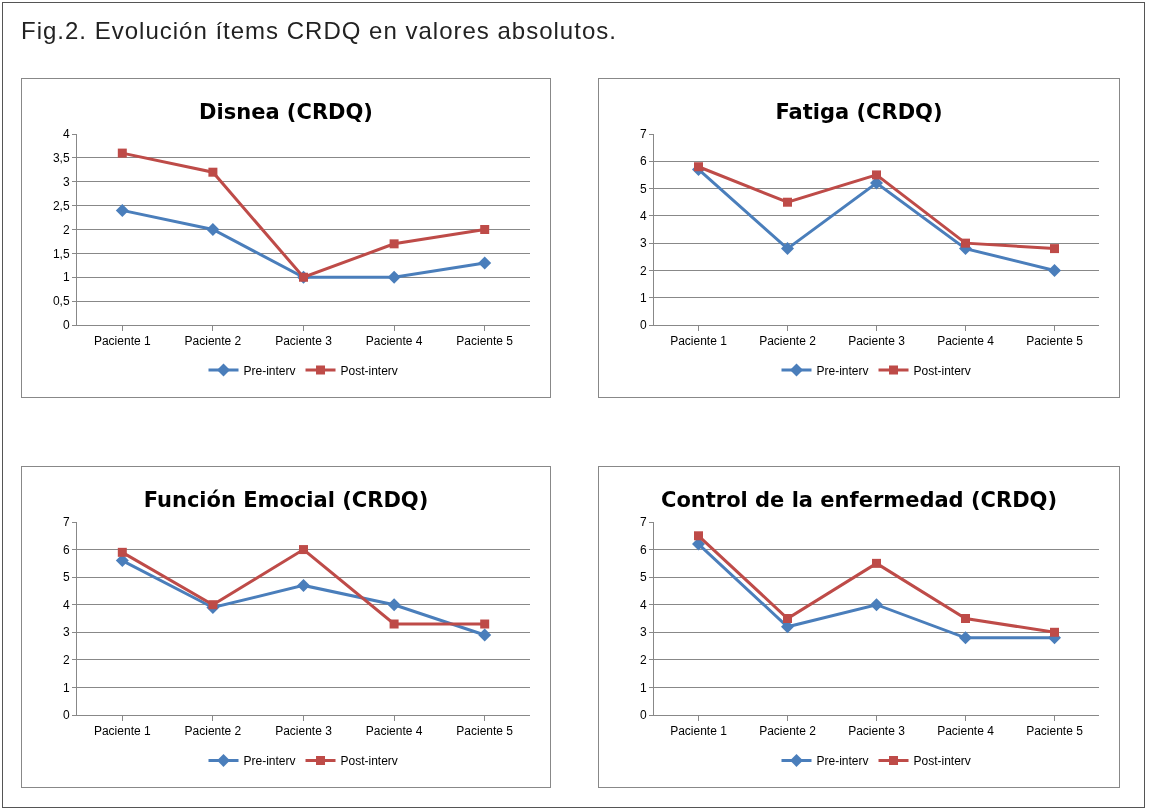 This screenshot has width=1149, height=812. Describe the element at coordinates (61, 301) in the screenshot. I see `y-tick-label: 0,5` at that location.